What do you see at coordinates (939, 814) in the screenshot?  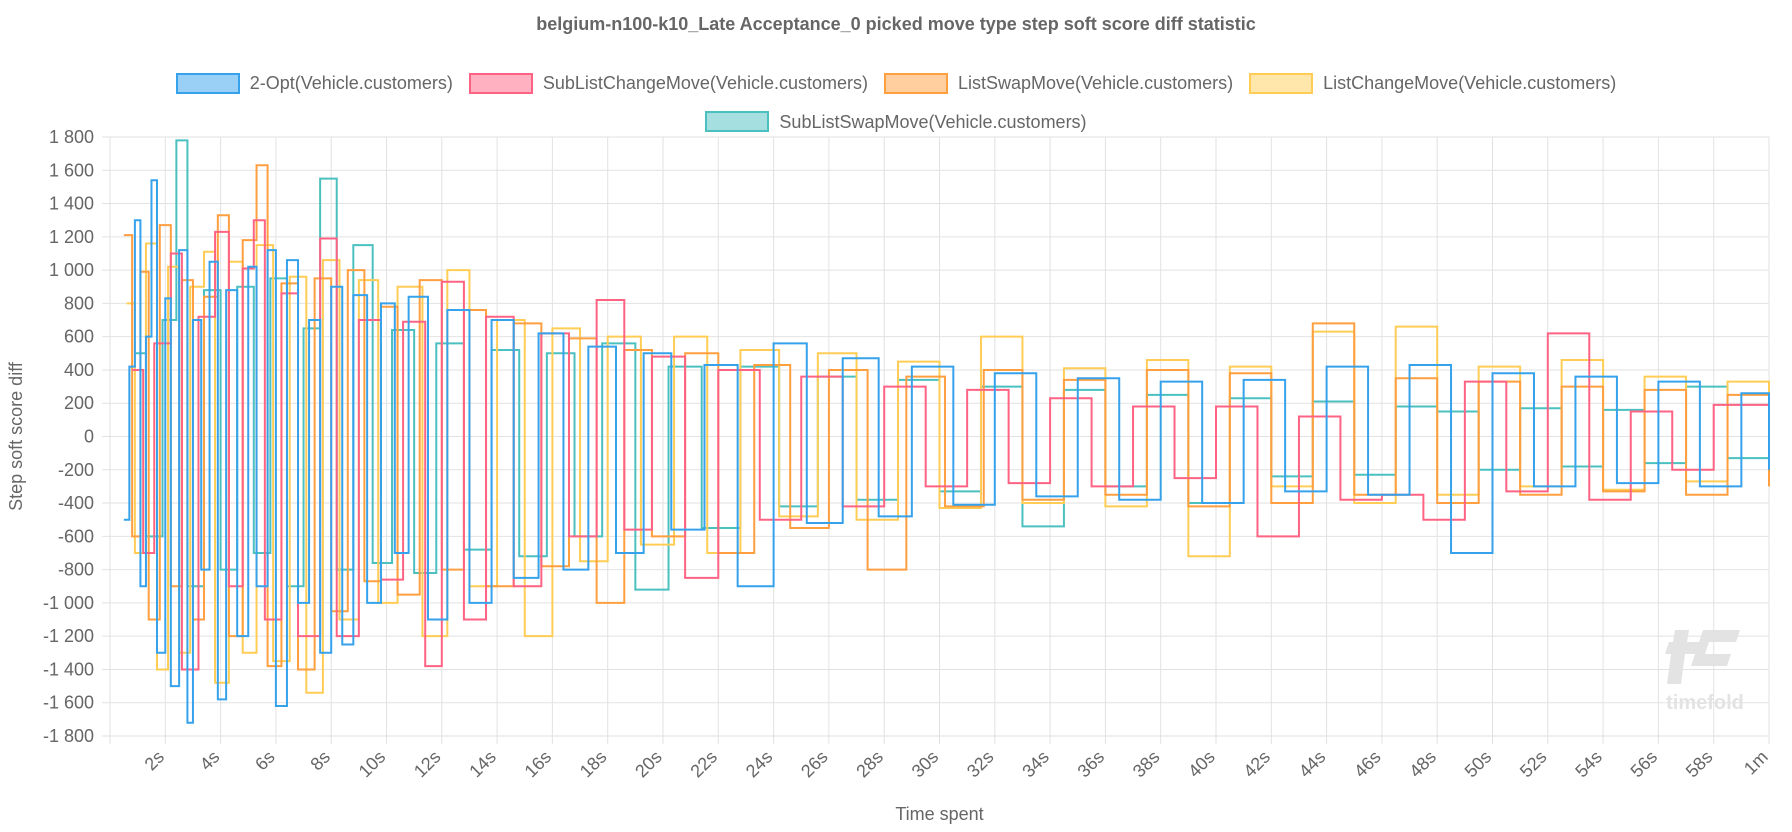 I see `x-axis-title: Time spent` at bounding box center [939, 814].